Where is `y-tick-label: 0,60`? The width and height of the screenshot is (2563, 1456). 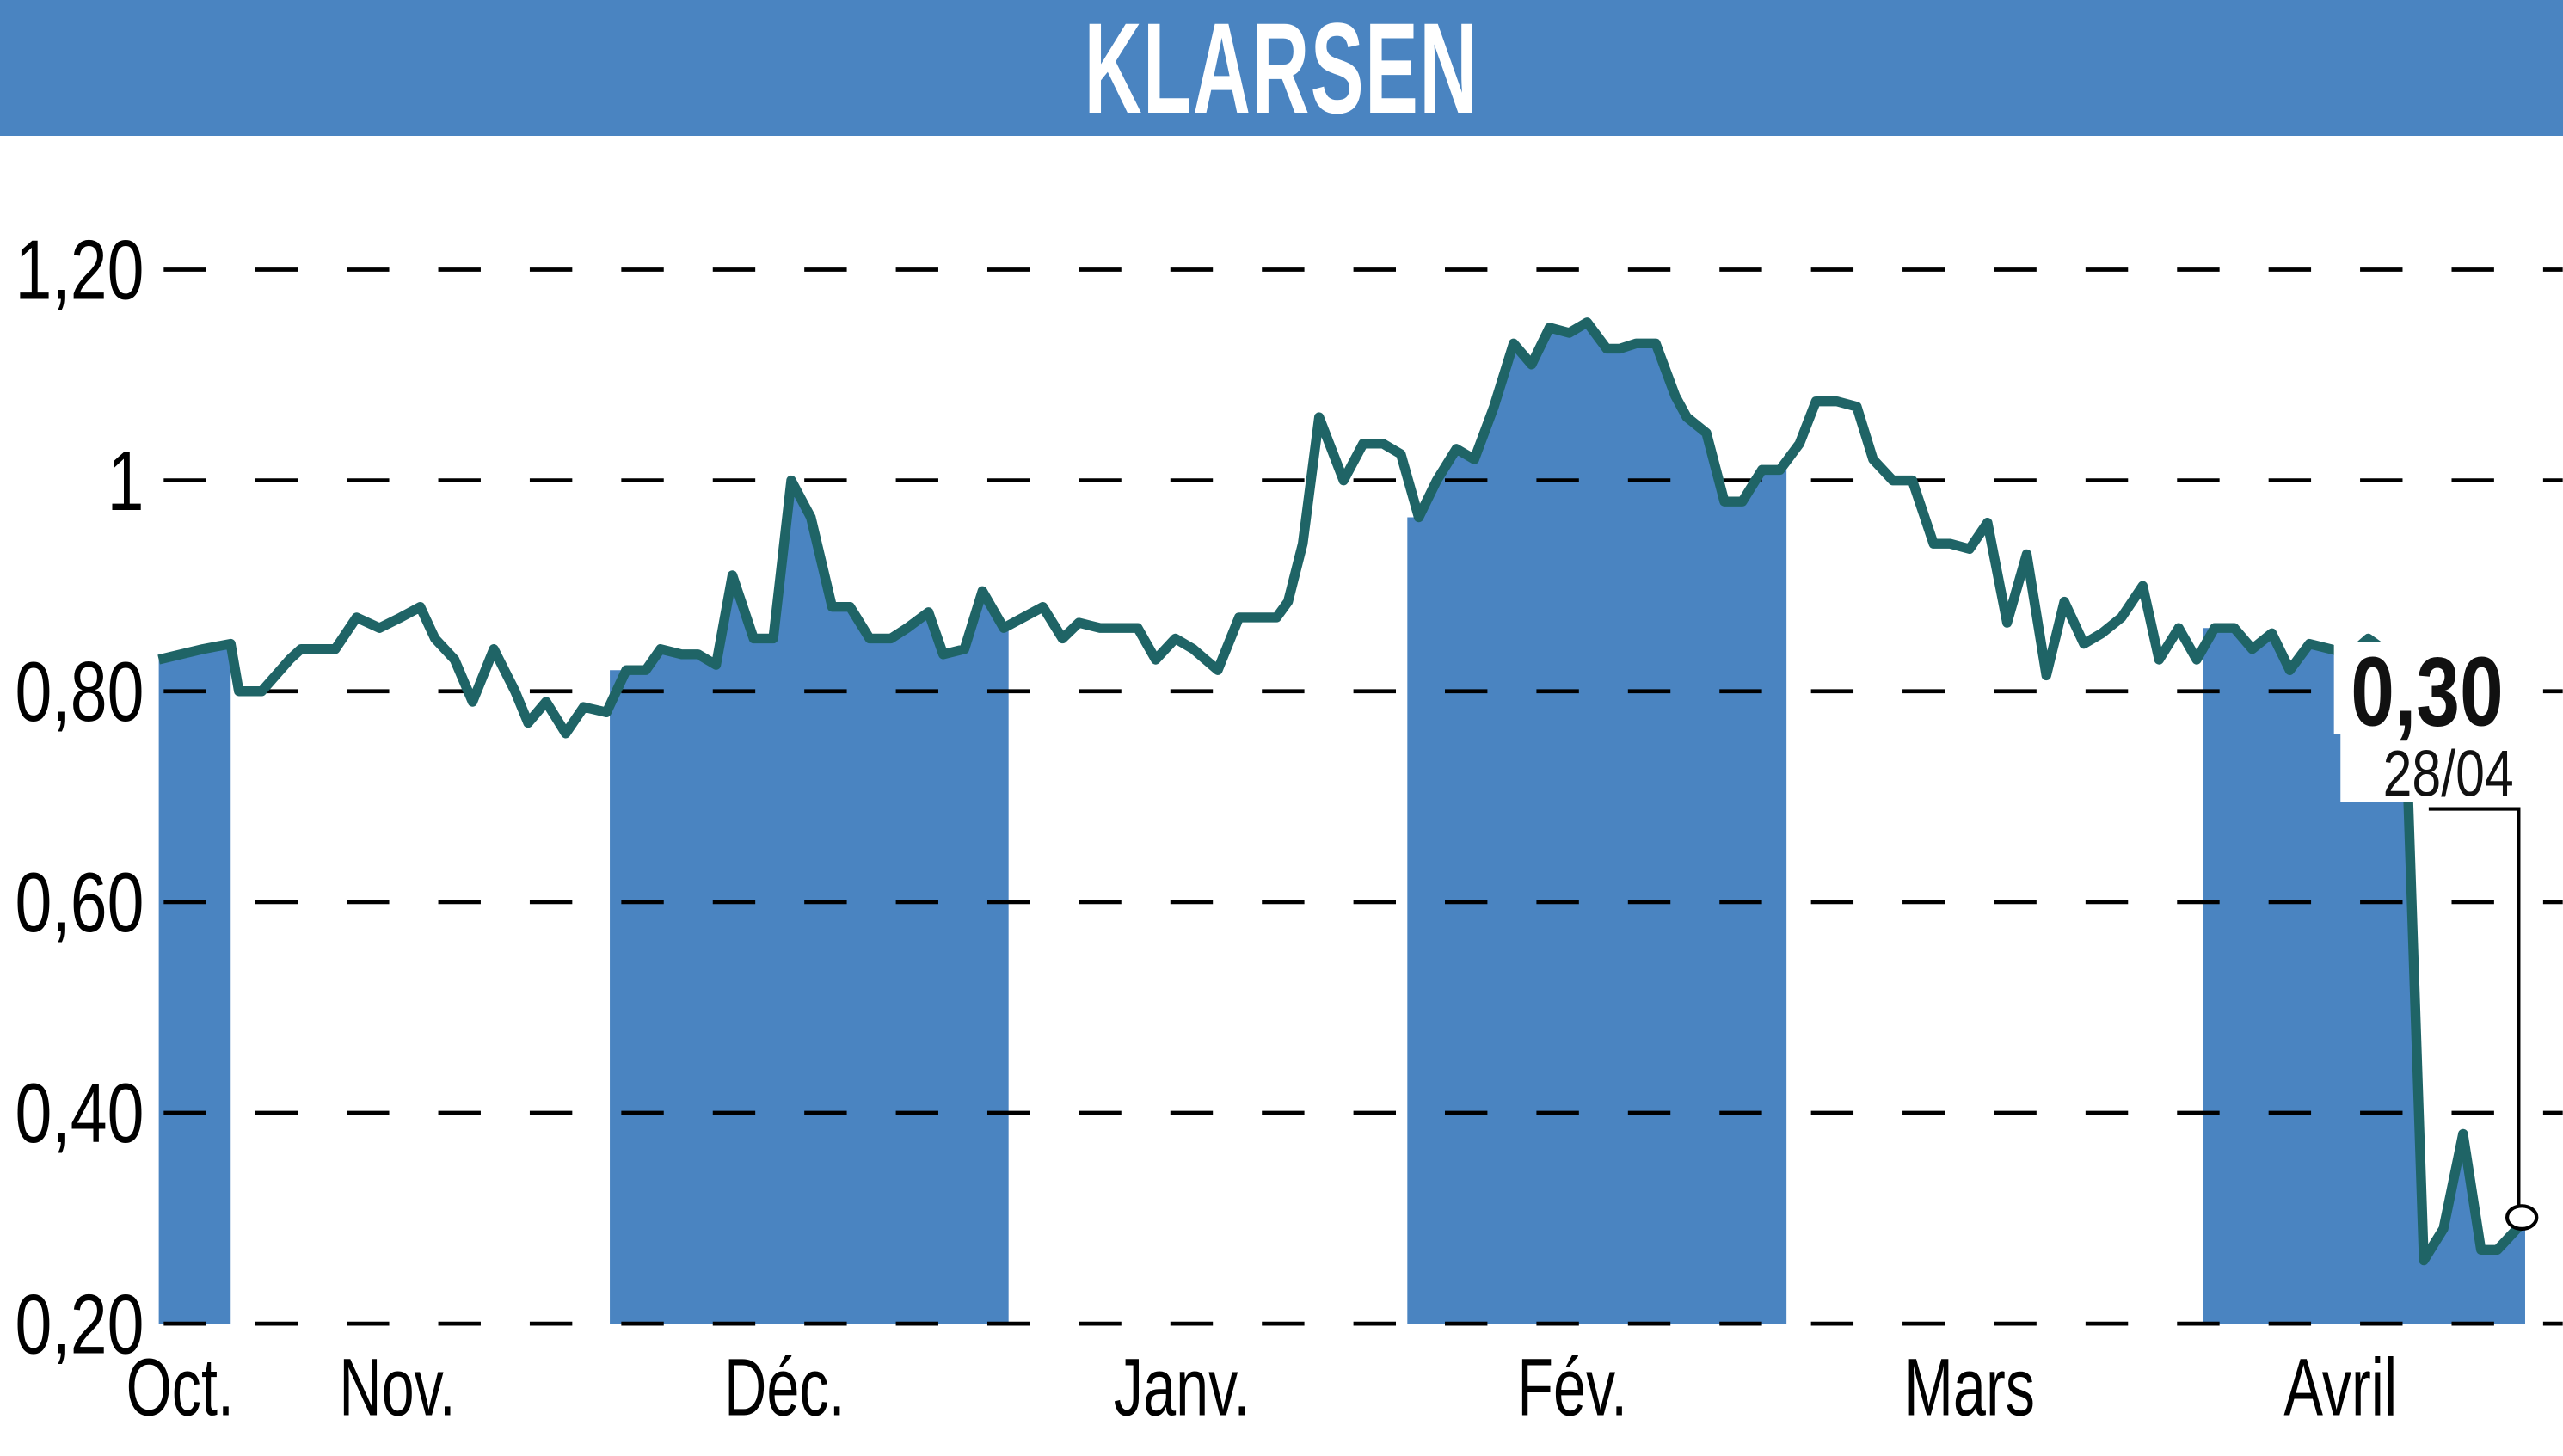
y-tick-label: 0,60 is located at coordinates (79, 902).